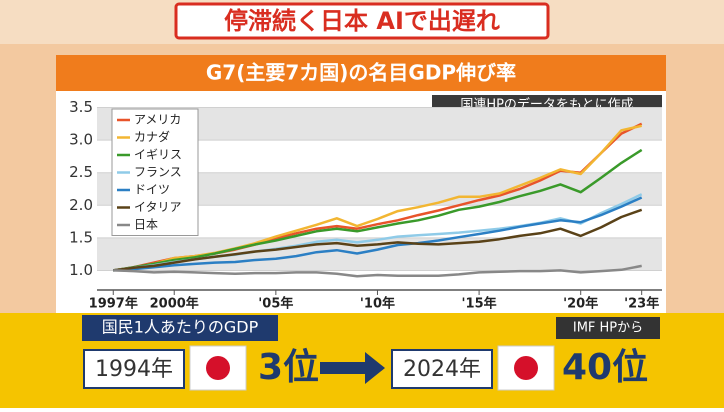 The image size is (724, 412). I want to click on x-tick-label: '20年, so click(580, 304).